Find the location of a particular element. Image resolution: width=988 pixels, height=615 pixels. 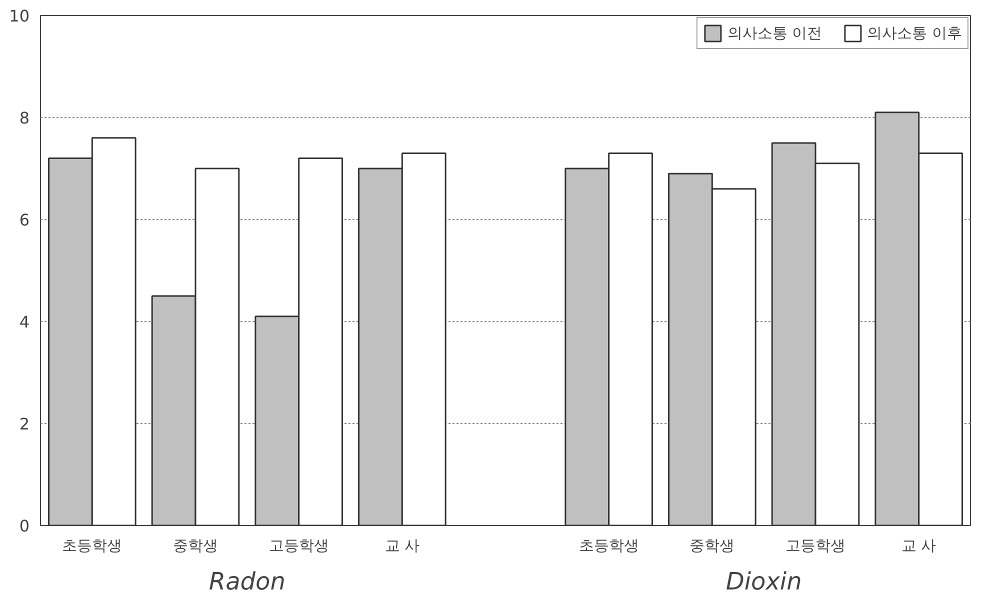

y-tick-label: 6 is located at coordinates (24, 220).